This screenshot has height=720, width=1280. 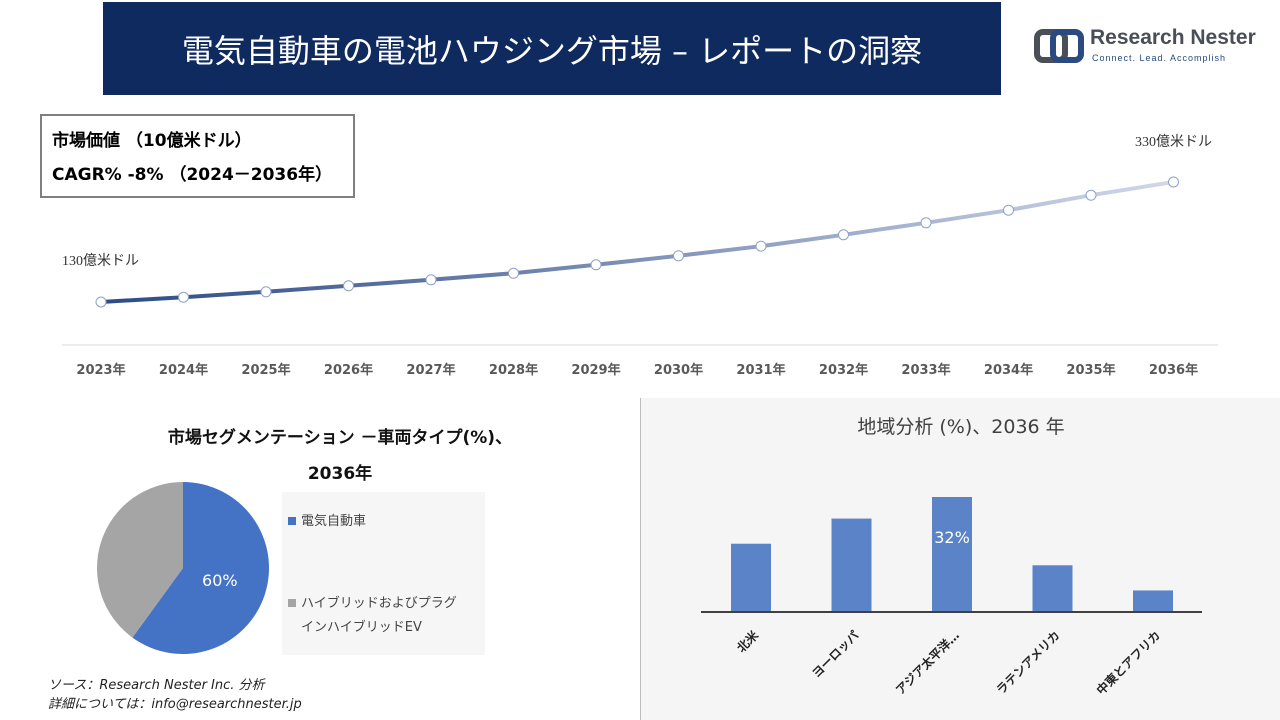 I want to click on market-info-box: 市場価値 （10億米ドル） CAGR% -8% （2024－2036年）, so click(x=197, y=156).